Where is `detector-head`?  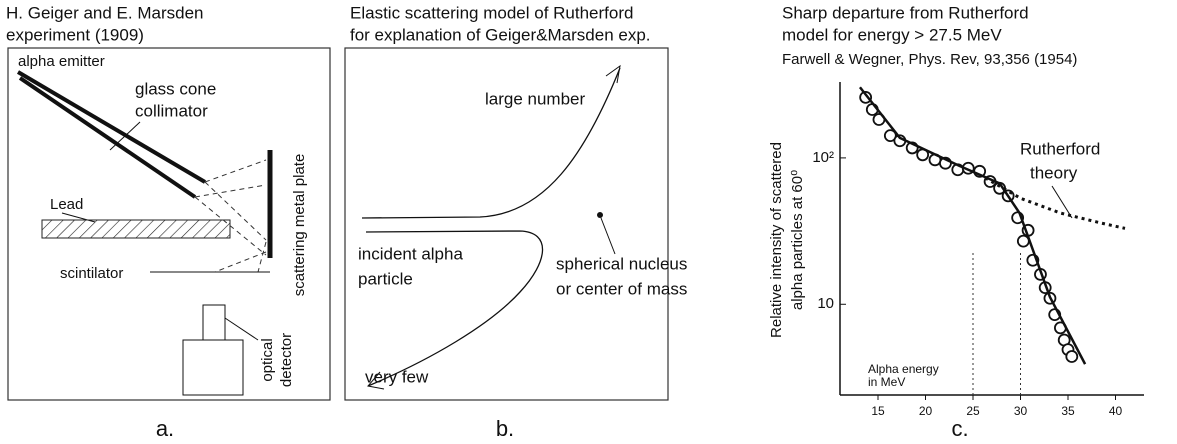 detector-head is located at coordinates (214, 322).